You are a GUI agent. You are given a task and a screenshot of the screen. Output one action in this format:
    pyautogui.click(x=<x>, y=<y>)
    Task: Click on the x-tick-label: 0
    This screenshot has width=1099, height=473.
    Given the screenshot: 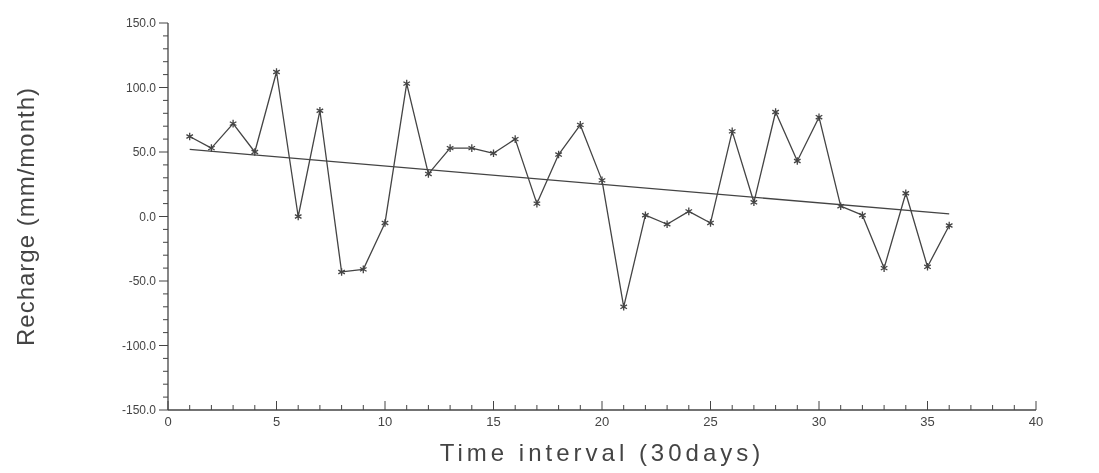 What is the action you would take?
    pyautogui.click(x=168, y=421)
    